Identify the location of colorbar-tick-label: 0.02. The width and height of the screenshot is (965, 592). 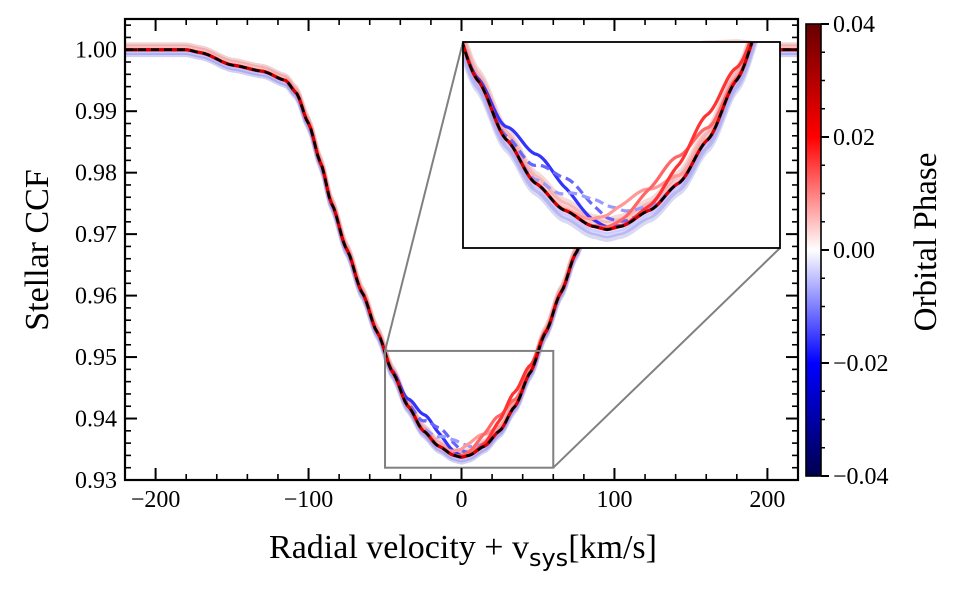
(854, 138).